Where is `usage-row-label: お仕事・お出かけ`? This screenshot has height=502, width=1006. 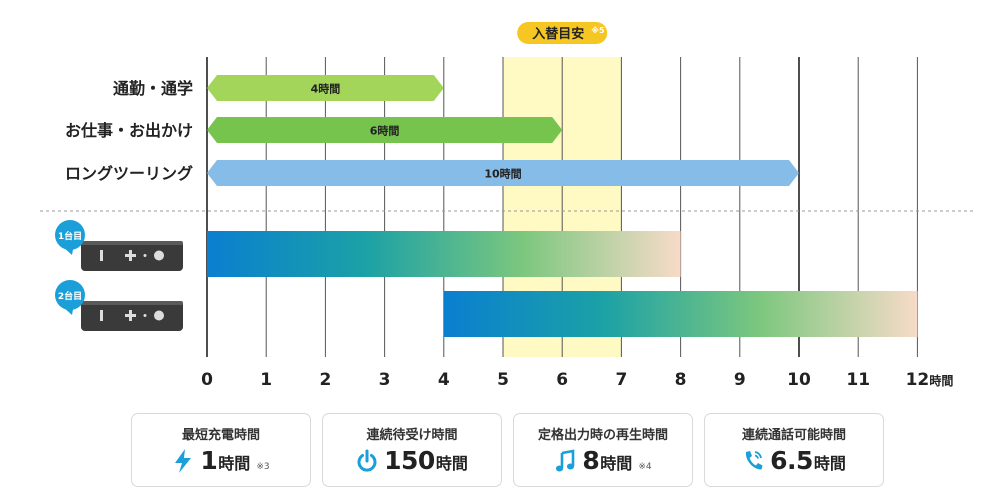 usage-row-label: お仕事・お出かけ is located at coordinates (129, 130).